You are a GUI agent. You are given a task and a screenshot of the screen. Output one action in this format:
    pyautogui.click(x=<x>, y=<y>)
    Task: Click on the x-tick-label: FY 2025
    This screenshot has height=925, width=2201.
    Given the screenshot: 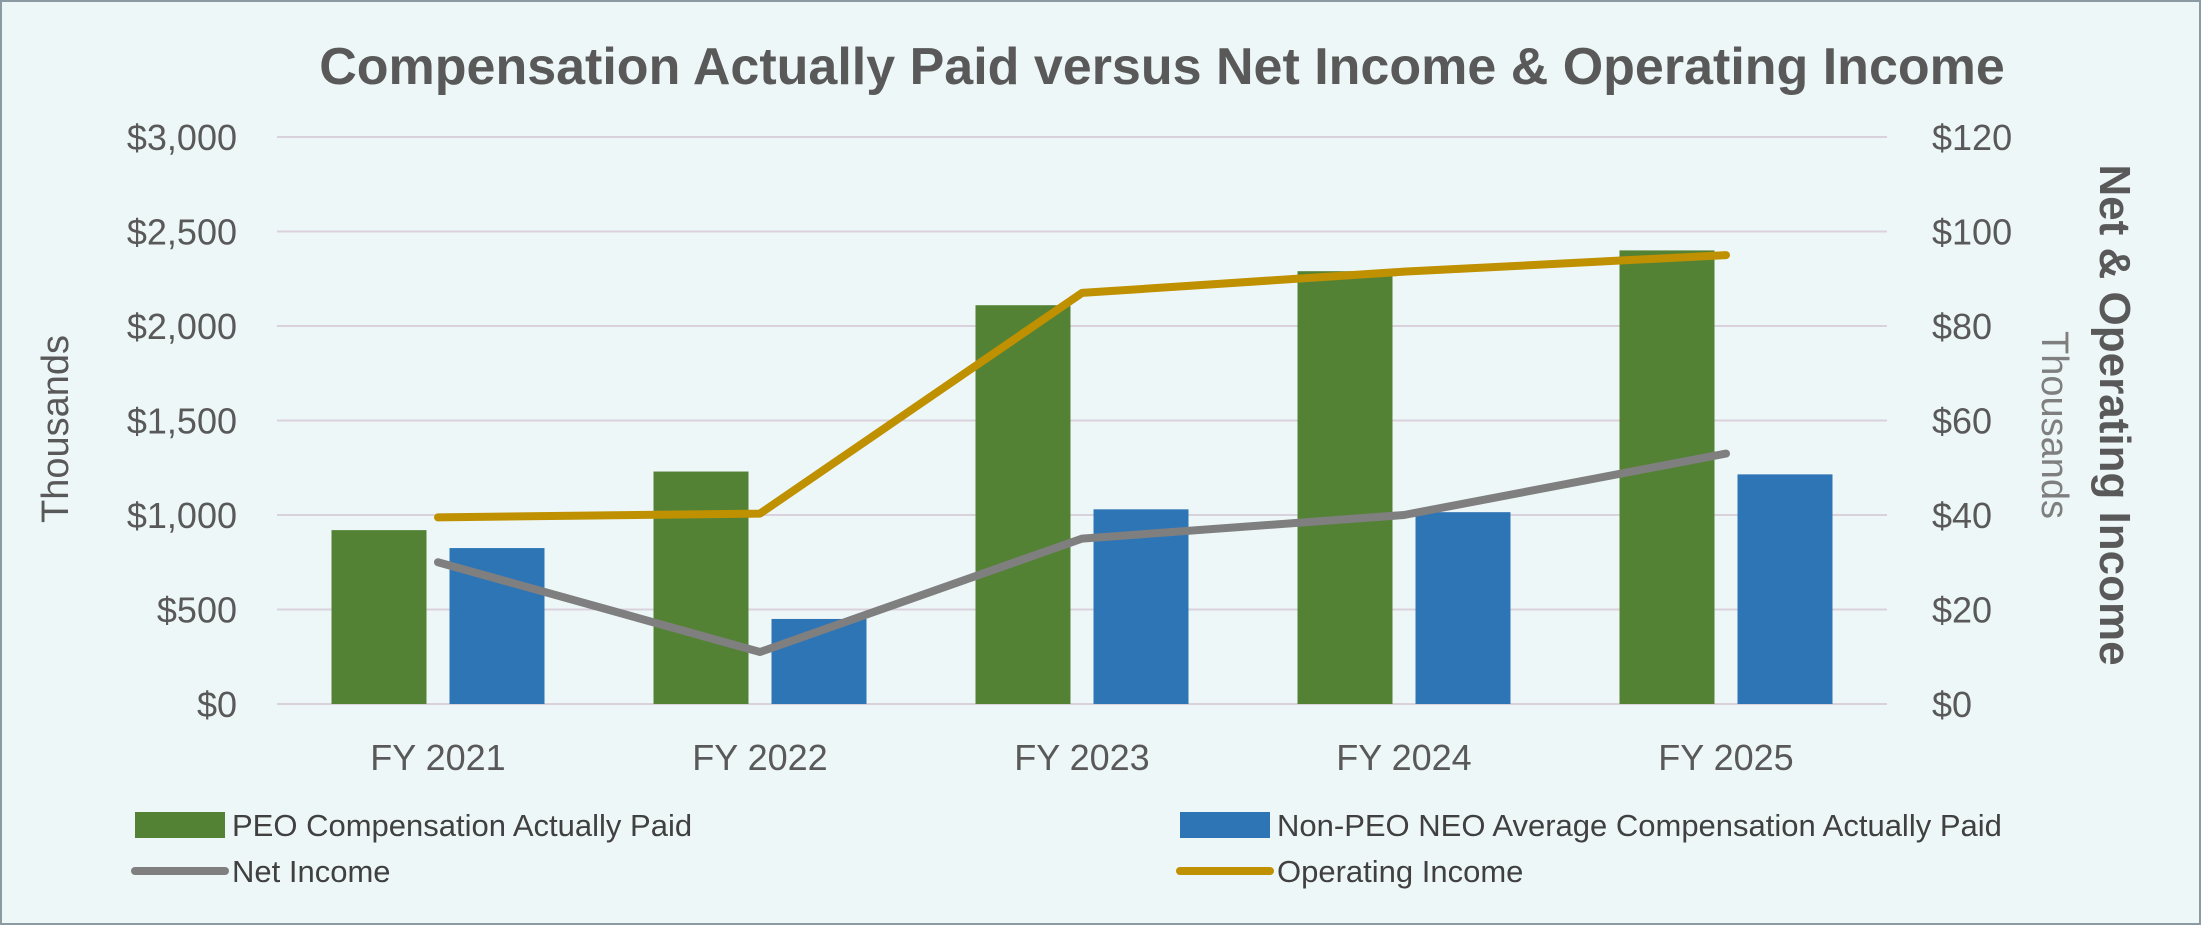 What is the action you would take?
    pyautogui.click(x=1725, y=757)
    